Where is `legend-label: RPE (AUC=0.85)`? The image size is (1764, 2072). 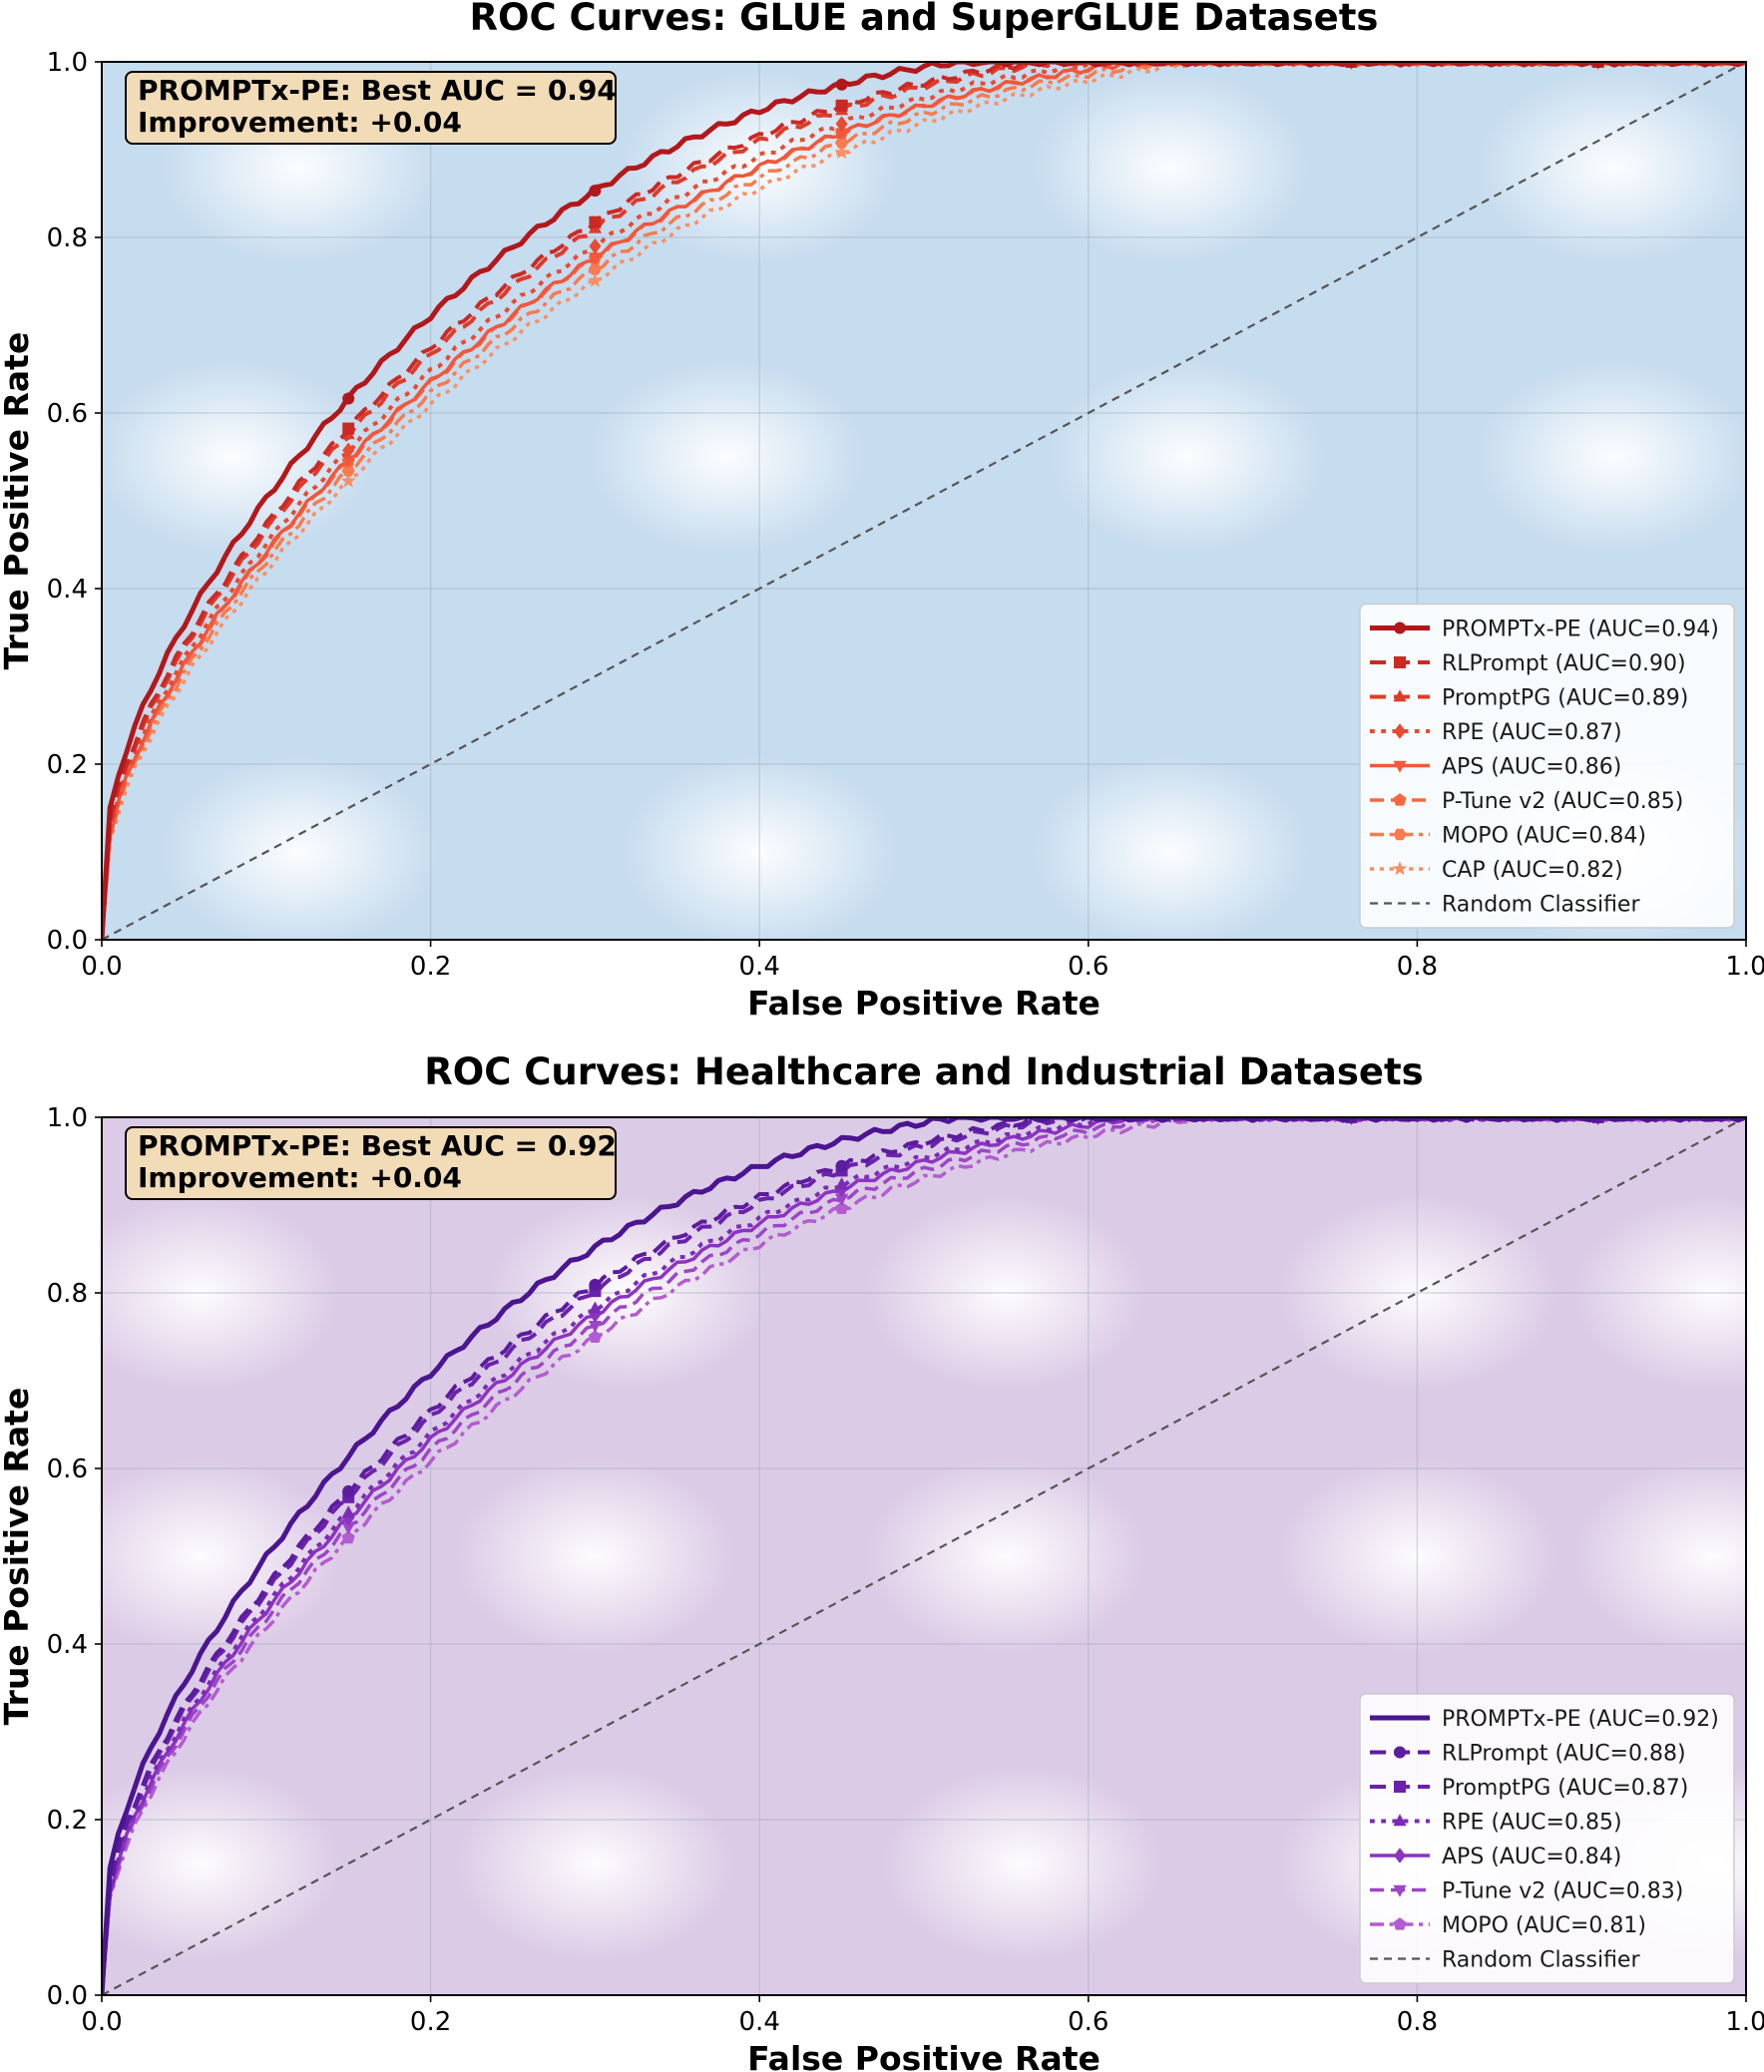
legend-label: RPE (AUC=0.85) is located at coordinates (1532, 1823).